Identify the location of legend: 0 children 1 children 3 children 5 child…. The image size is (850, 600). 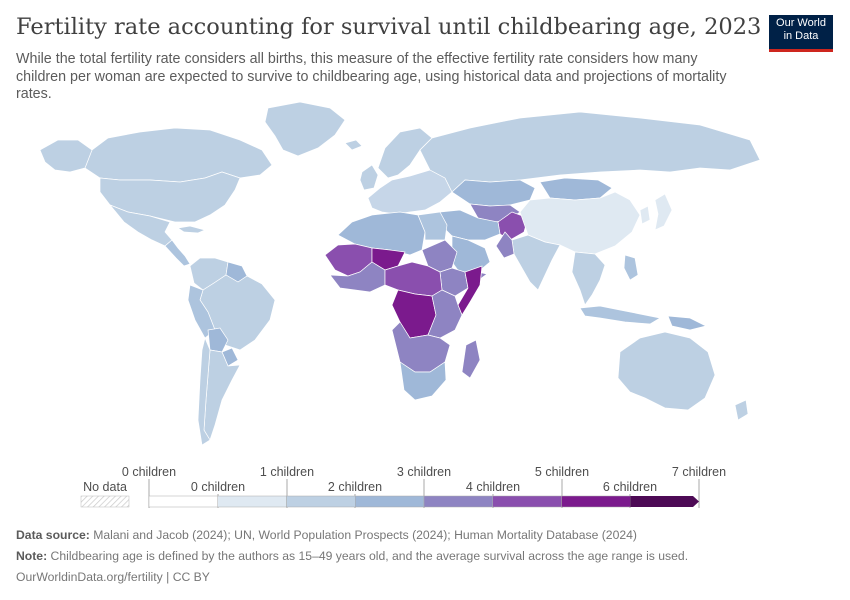
(403, 486).